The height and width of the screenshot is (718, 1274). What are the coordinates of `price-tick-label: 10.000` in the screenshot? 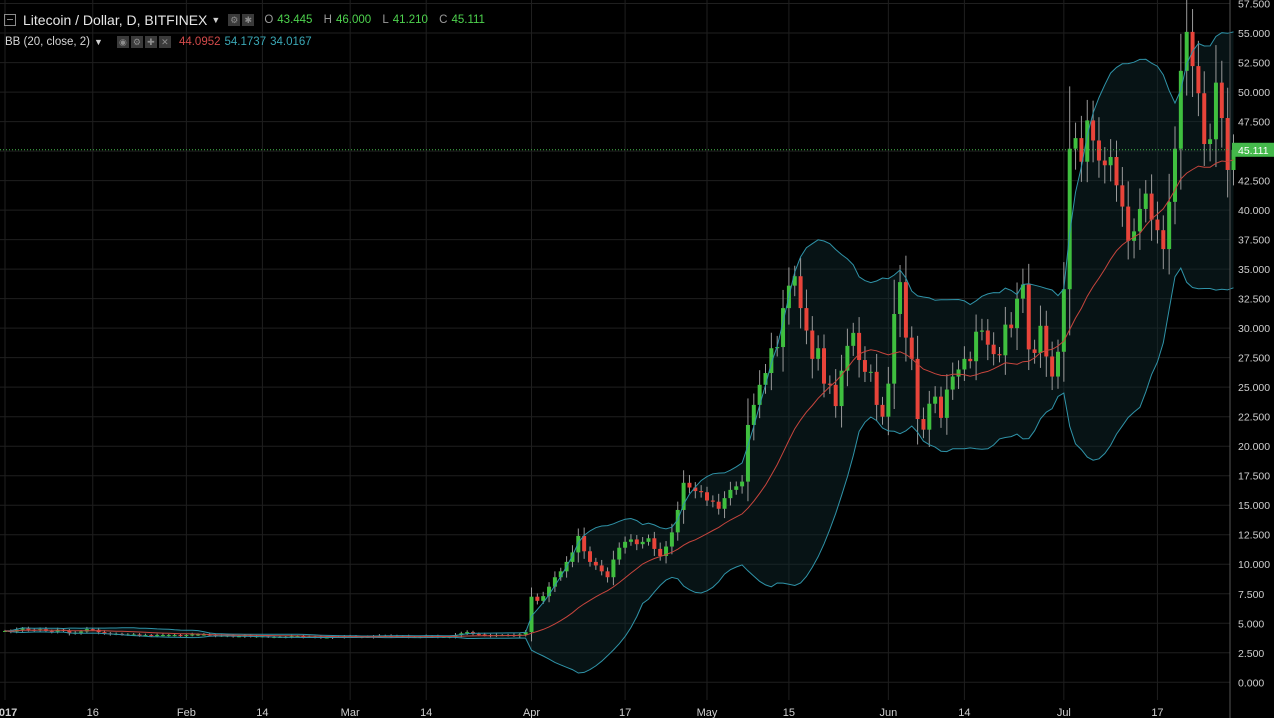 It's located at (1254, 565).